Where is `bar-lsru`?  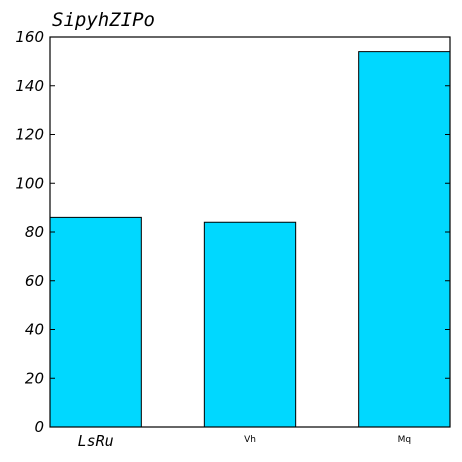
bar-lsru is located at coordinates (95, 322).